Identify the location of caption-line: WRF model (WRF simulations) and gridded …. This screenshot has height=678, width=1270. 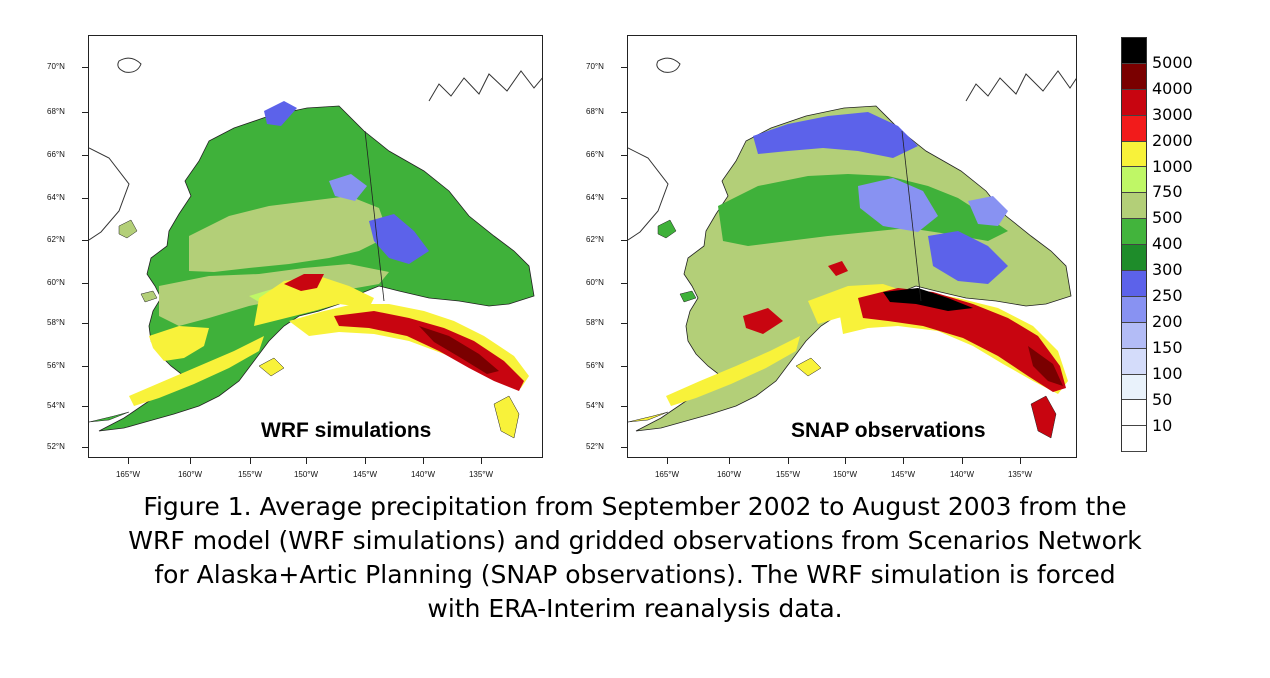
(635, 540).